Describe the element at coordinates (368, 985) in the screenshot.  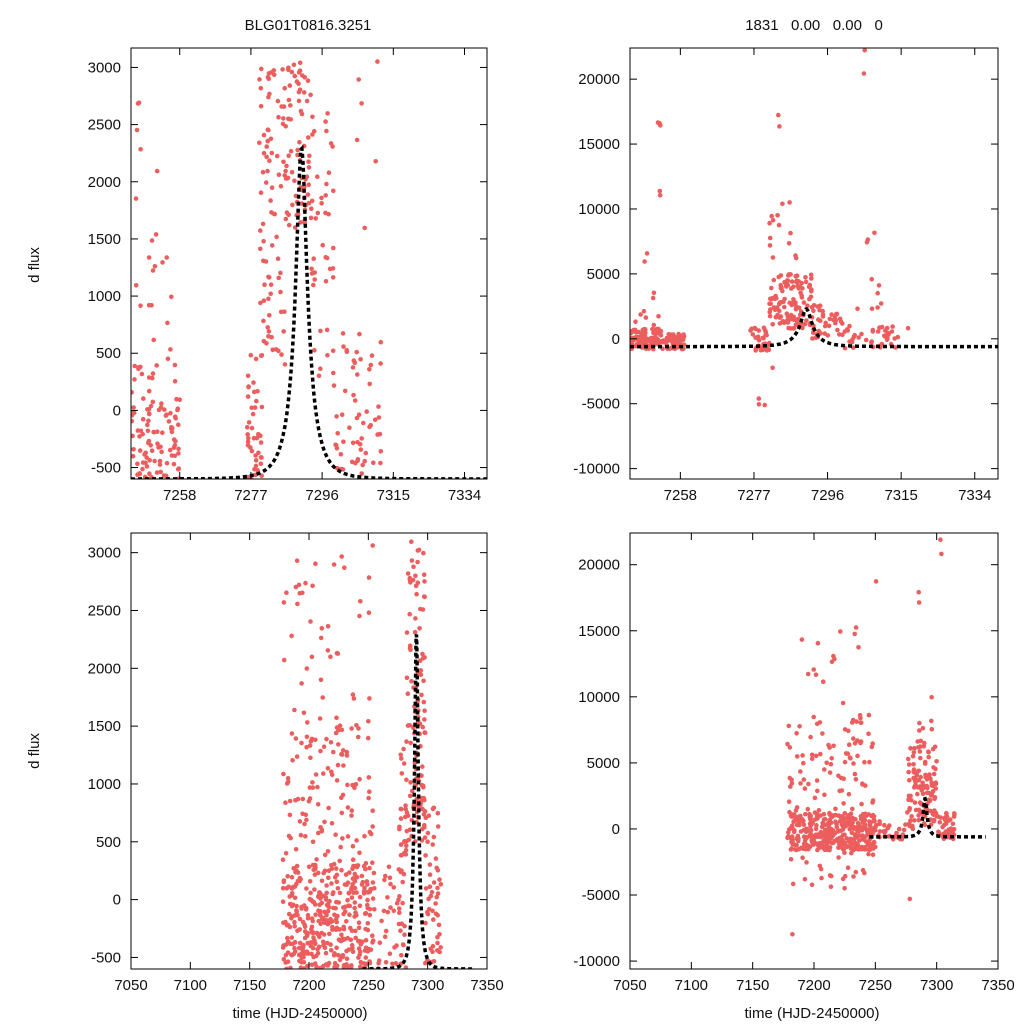
I see `x-tick-label: 7250` at that location.